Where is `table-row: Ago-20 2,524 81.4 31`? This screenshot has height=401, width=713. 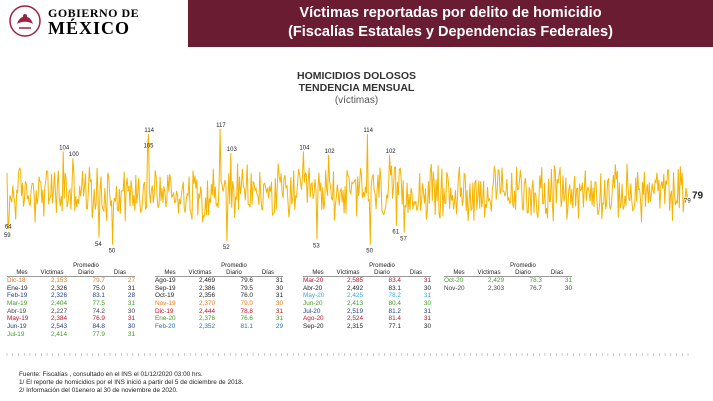
table-row: Ago-20 2,524 81.4 31 is located at coordinates (367, 319).